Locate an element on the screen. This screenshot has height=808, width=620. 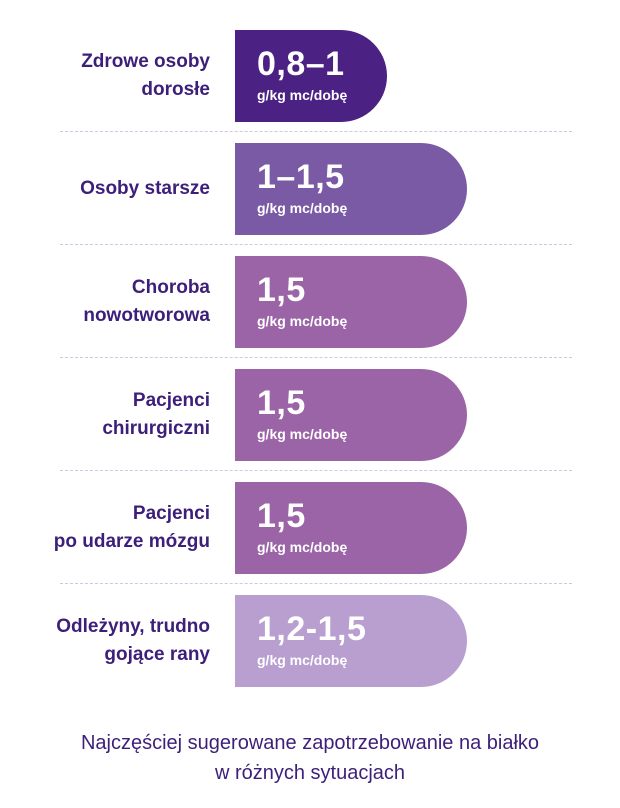
category-label: Pacjenci po udarze mózgu is located at coordinates (131, 527).